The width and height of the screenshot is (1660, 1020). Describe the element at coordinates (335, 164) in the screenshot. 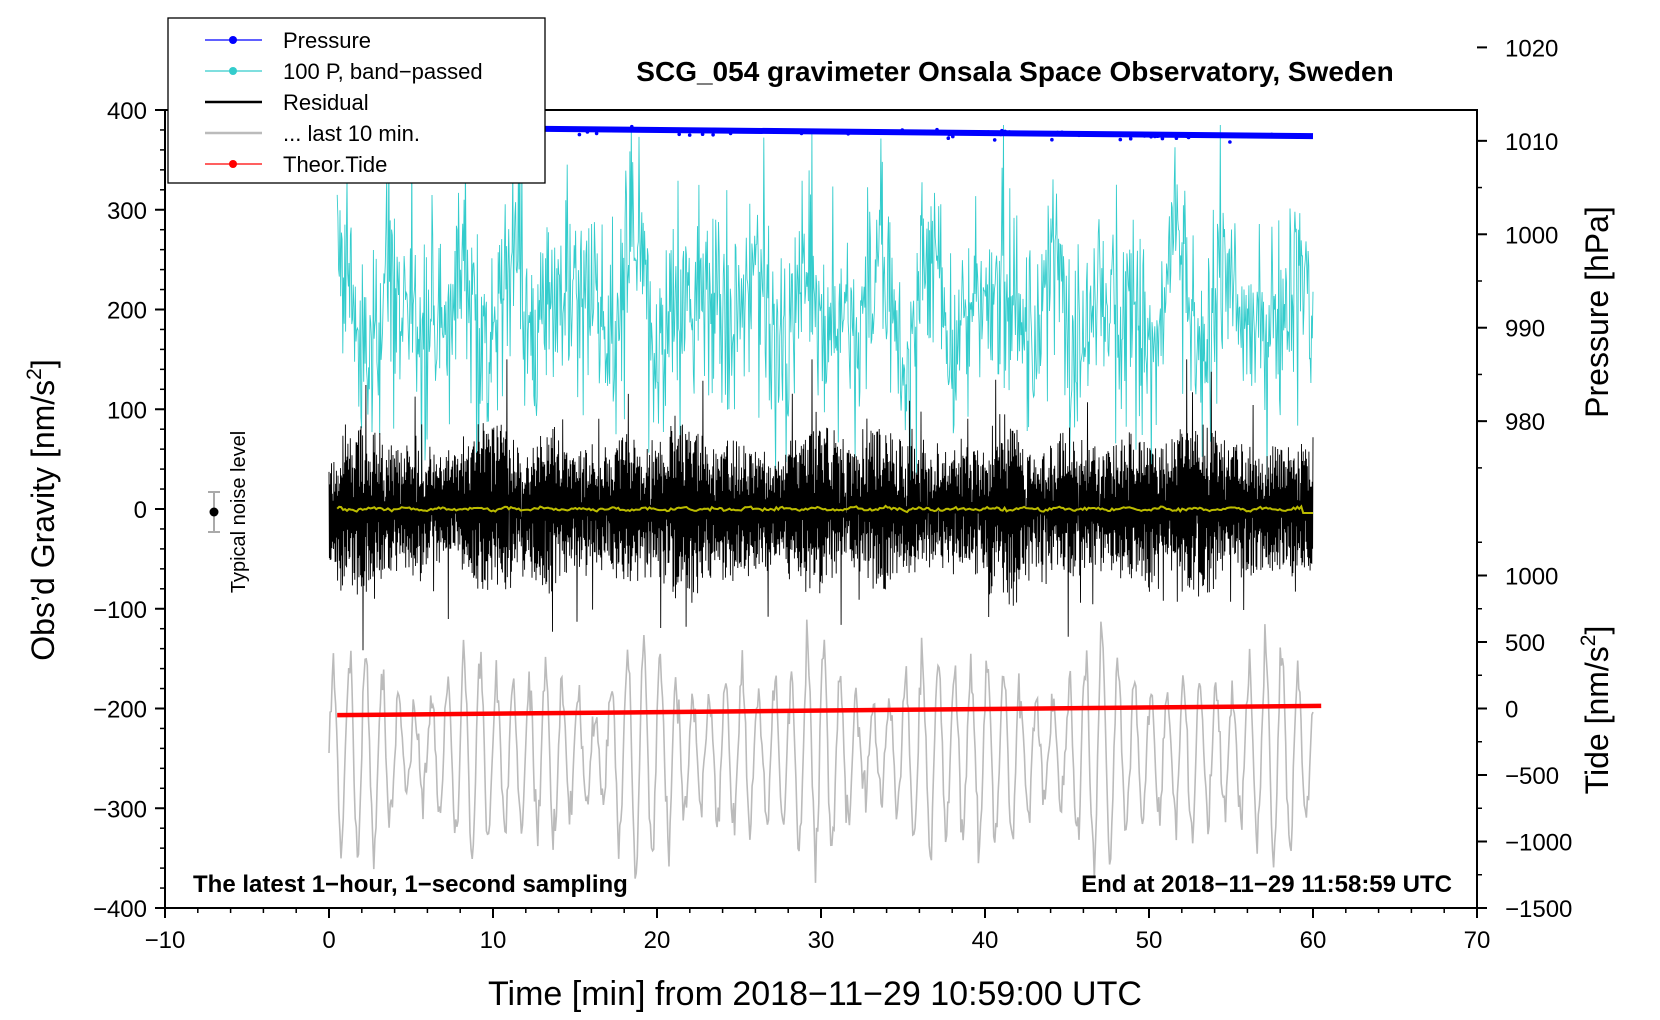

I see `legend-label: Theor.Tide` at that location.